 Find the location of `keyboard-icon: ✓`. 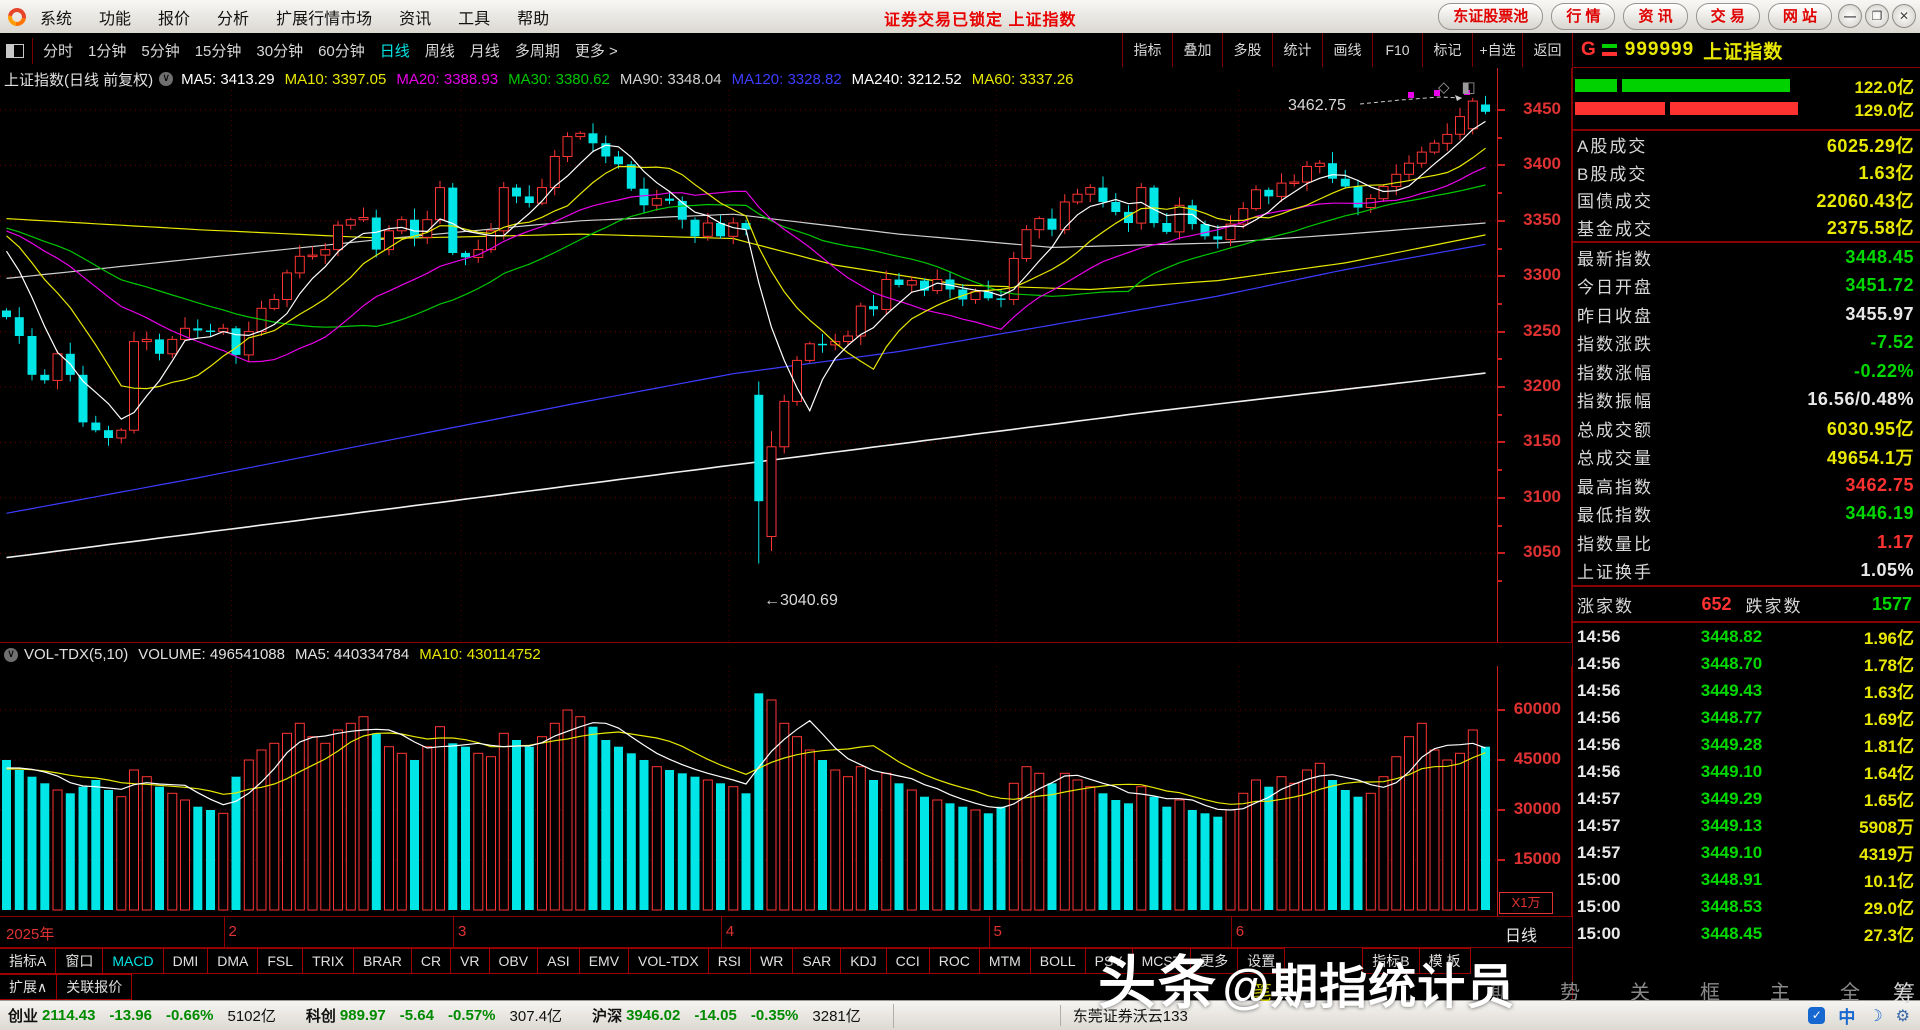

keyboard-icon: ✓ is located at coordinates (1817, 1015).